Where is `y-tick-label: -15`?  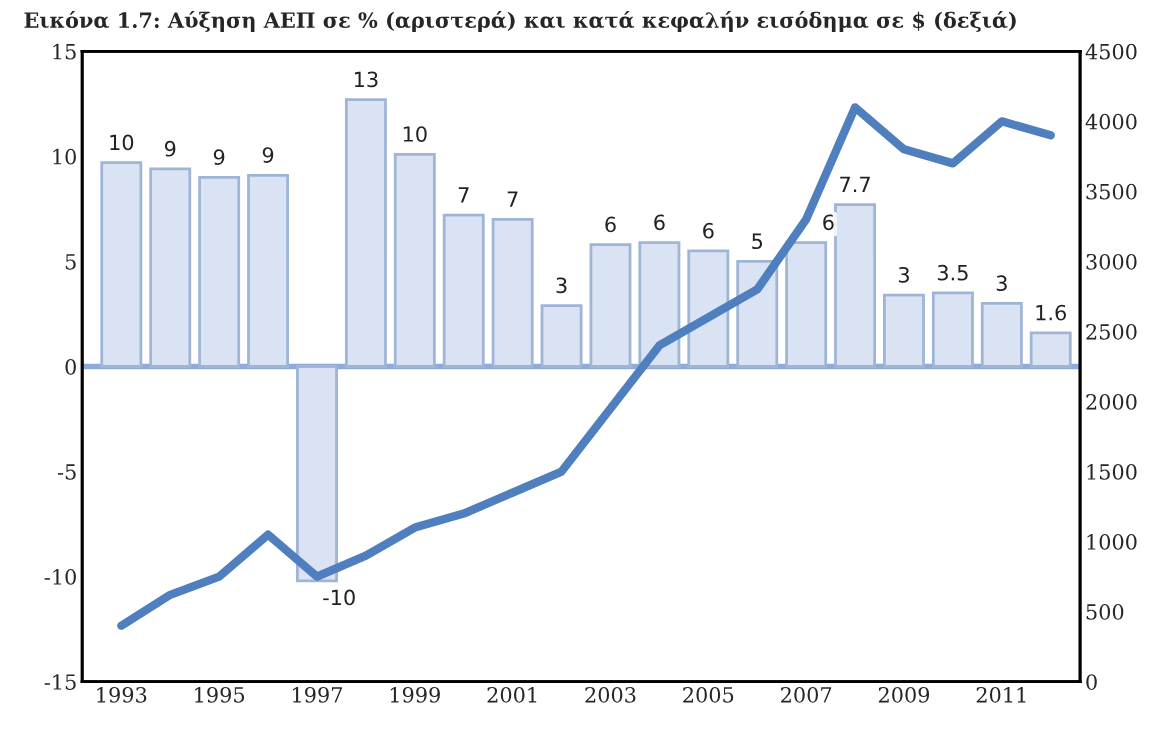 y-tick-label: -15 is located at coordinates (60, 682).